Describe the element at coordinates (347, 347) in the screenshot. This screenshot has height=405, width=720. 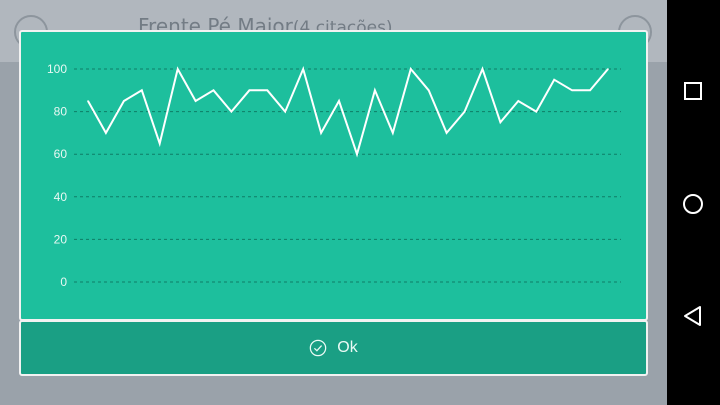
I see `ok-button-label: Ok` at that location.